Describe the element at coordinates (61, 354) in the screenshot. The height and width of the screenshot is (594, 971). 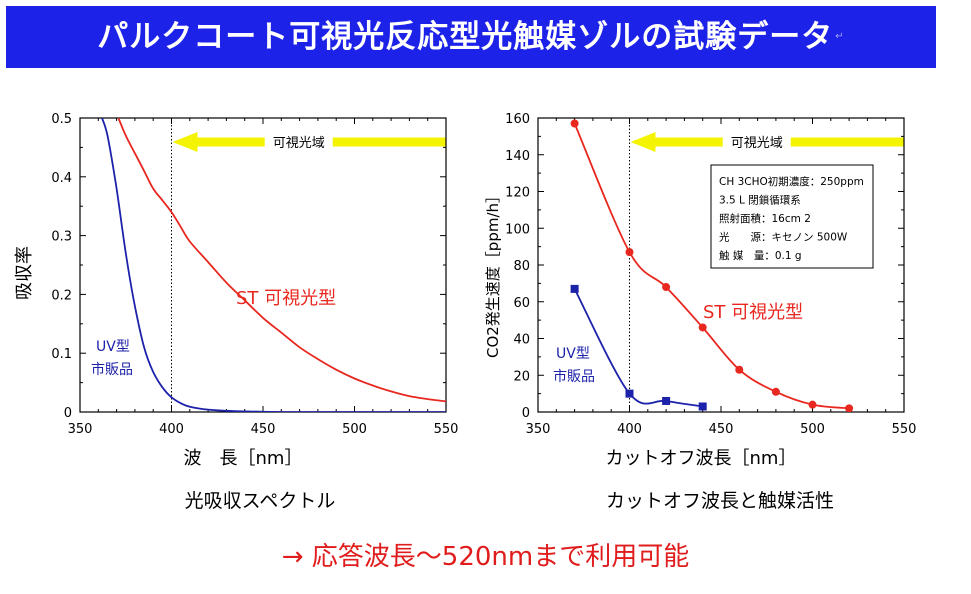
I see `y-tick-label: 0.1` at that location.